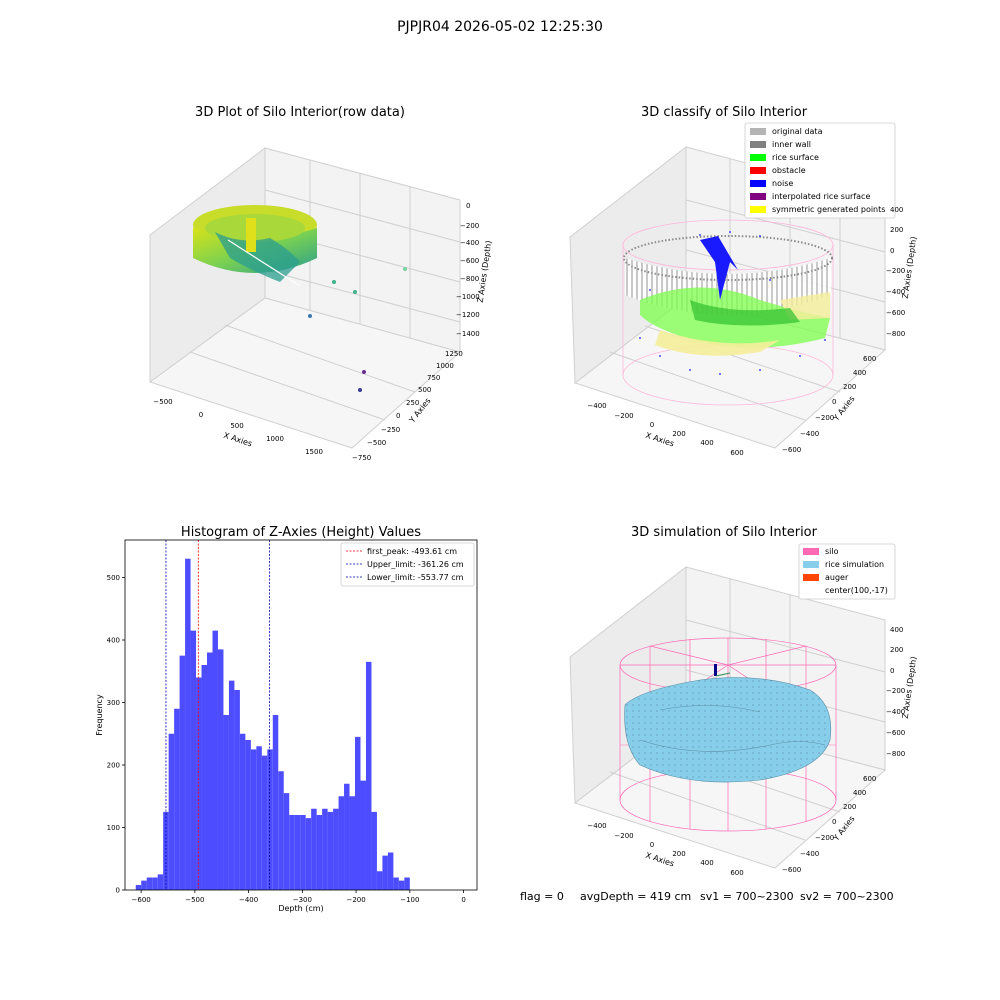 This screenshot has width=1000, height=1000. Describe the element at coordinates (834, 822) in the screenshot. I see `simulation-y-tick: 0` at that location.